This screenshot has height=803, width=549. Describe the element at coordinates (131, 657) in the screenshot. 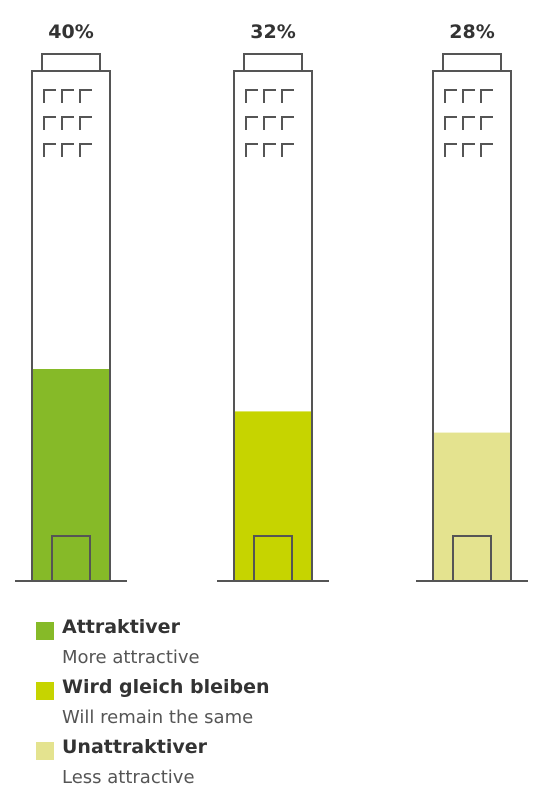

I see `legend-subtitle: More attractive` at that location.